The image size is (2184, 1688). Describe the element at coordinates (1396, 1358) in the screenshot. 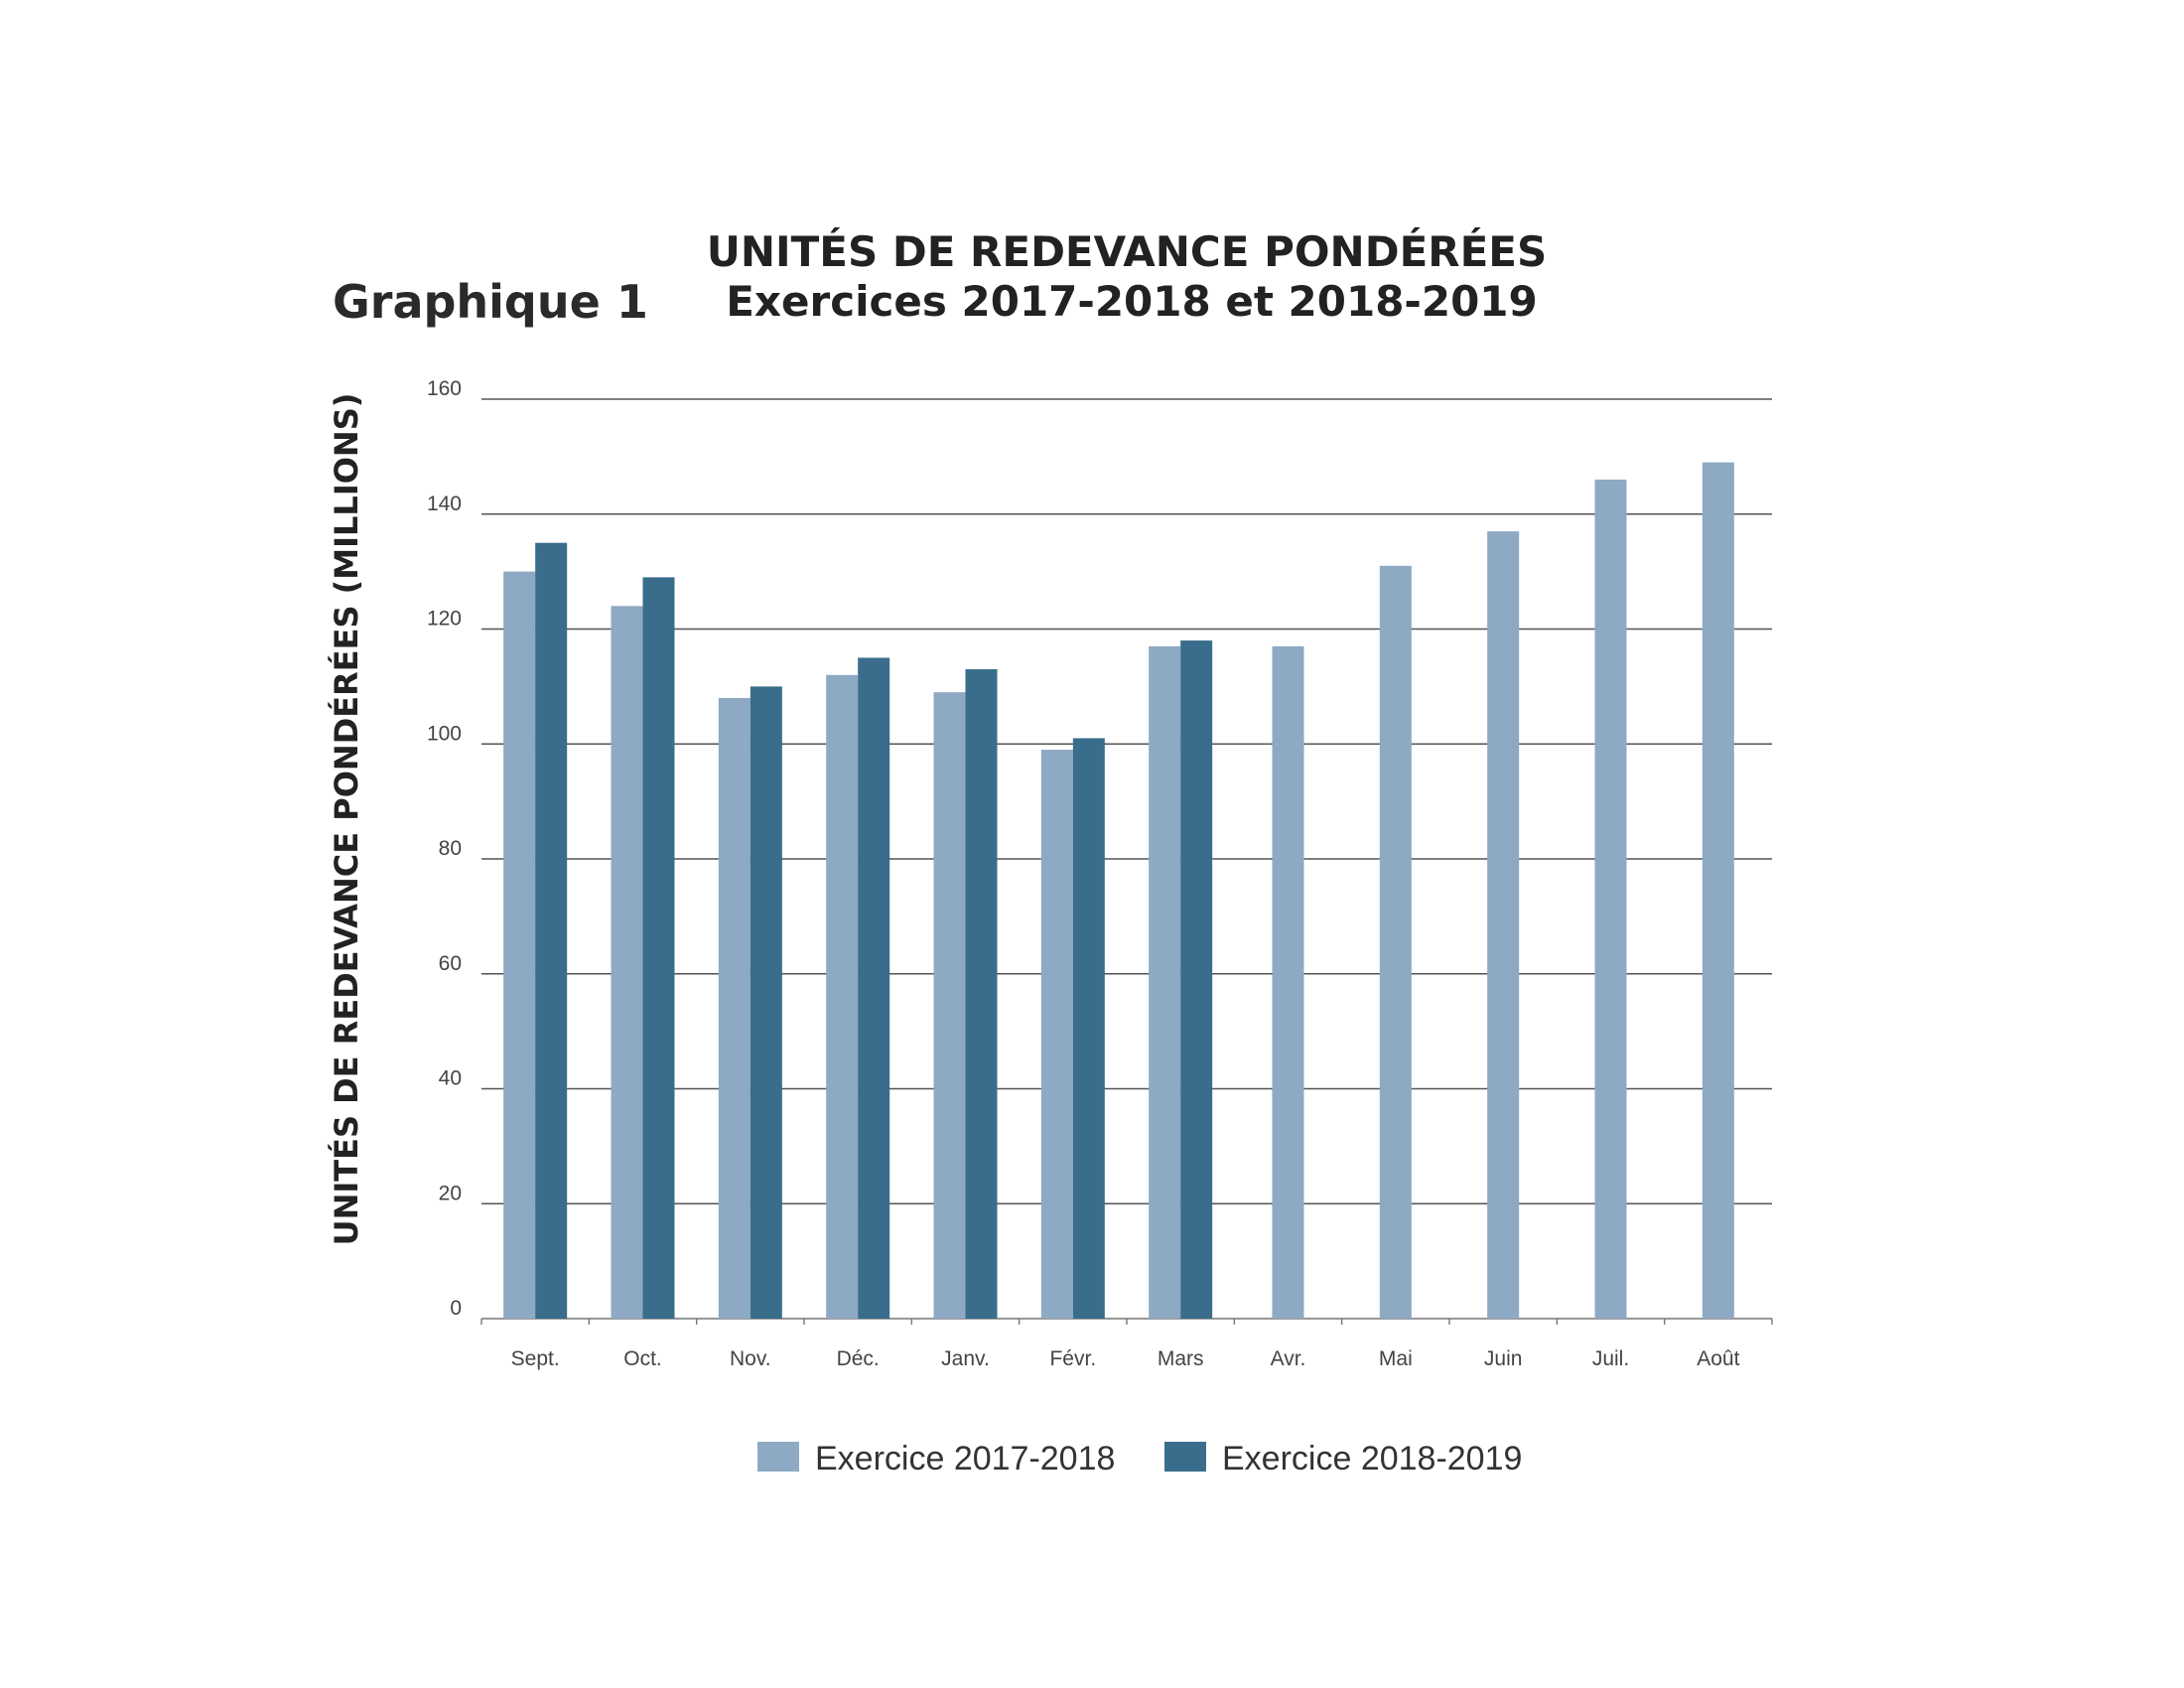

I see `x-tick-label: Mai` at that location.